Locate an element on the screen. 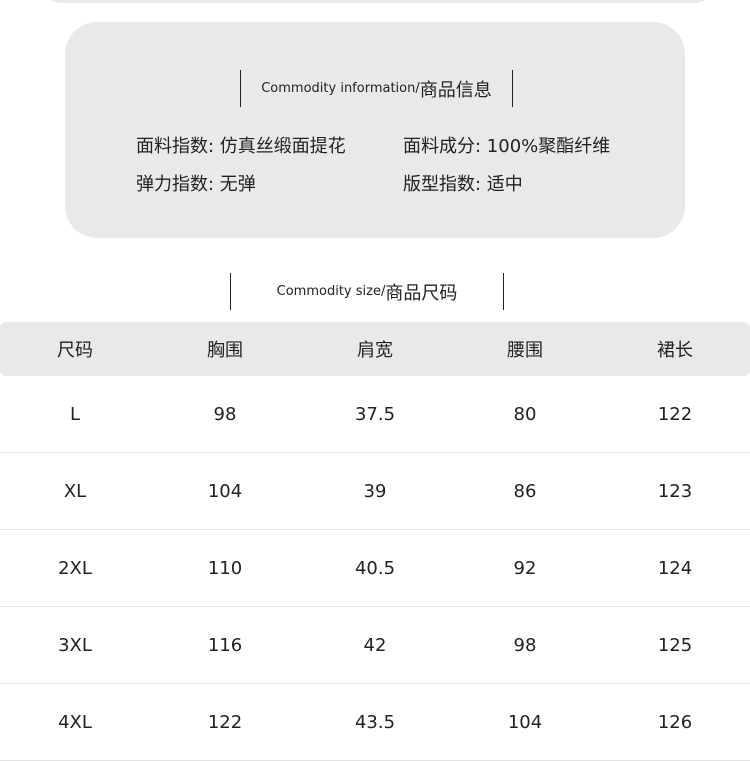  column-header: 腰围 is located at coordinates (525, 349).